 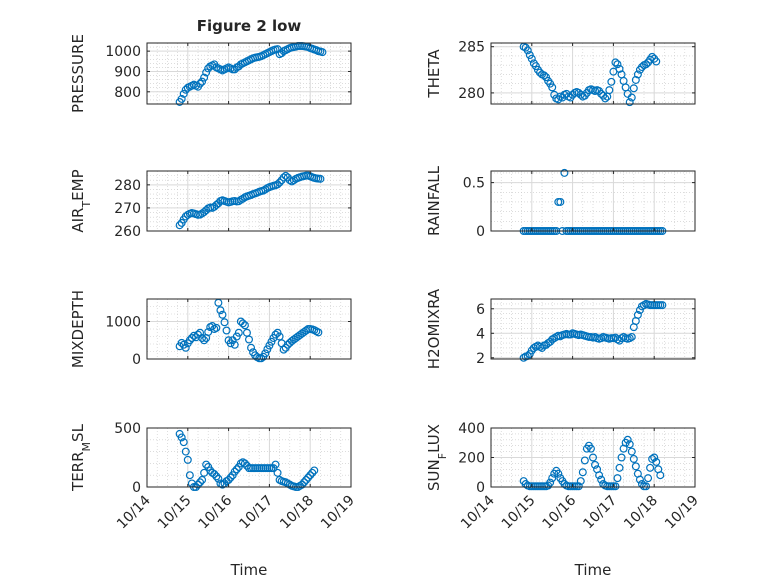 What do you see at coordinates (434, 74) in the screenshot?
I see `y-axis-label: THETA` at bounding box center [434, 74].